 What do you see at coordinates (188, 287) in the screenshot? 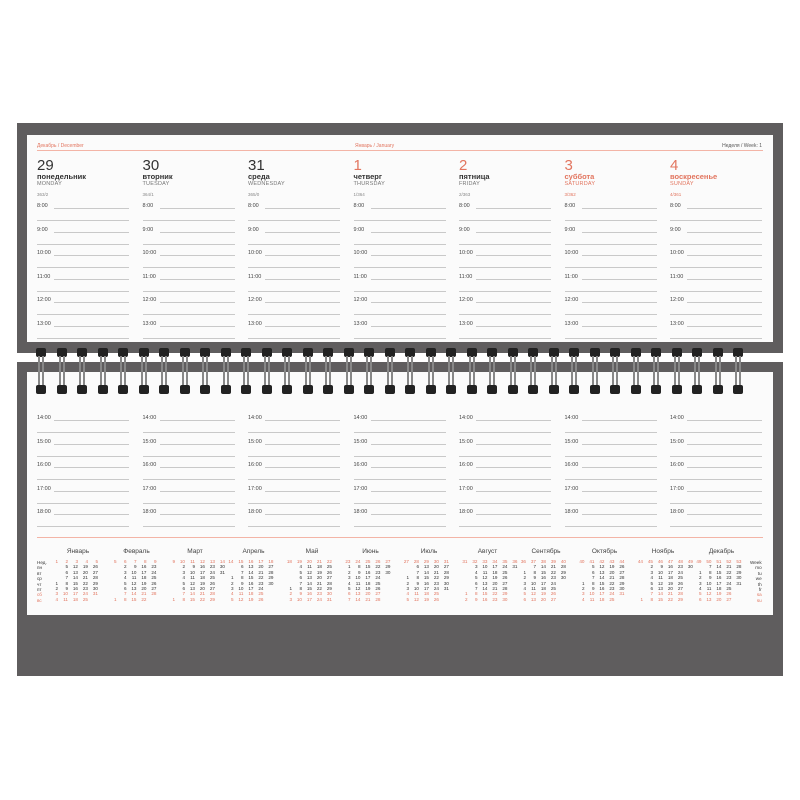
I see `hour-slot: 11:00` at bounding box center [188, 287].